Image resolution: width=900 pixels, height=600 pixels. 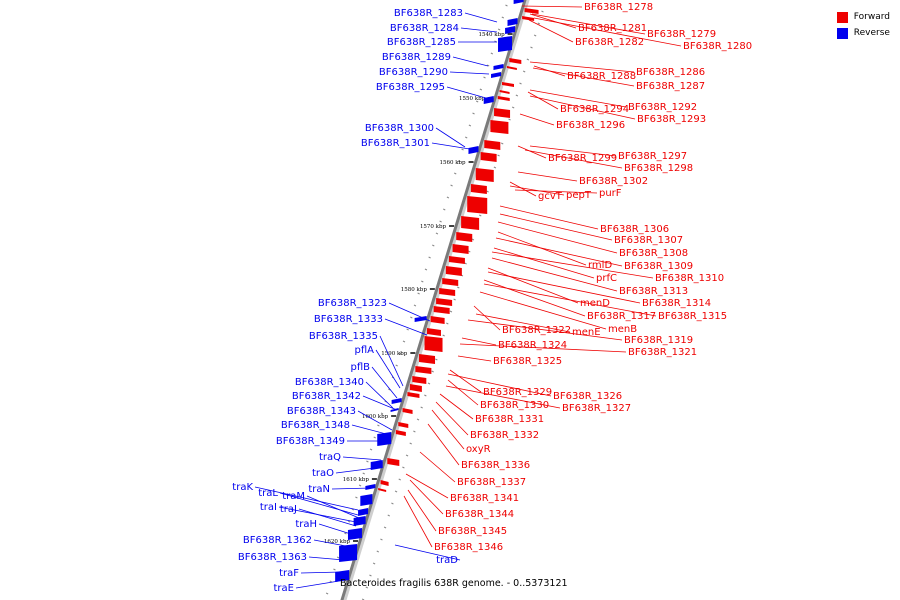 I want to click on reverse-gene-label: BF638R_1362, so click(x=277, y=540).